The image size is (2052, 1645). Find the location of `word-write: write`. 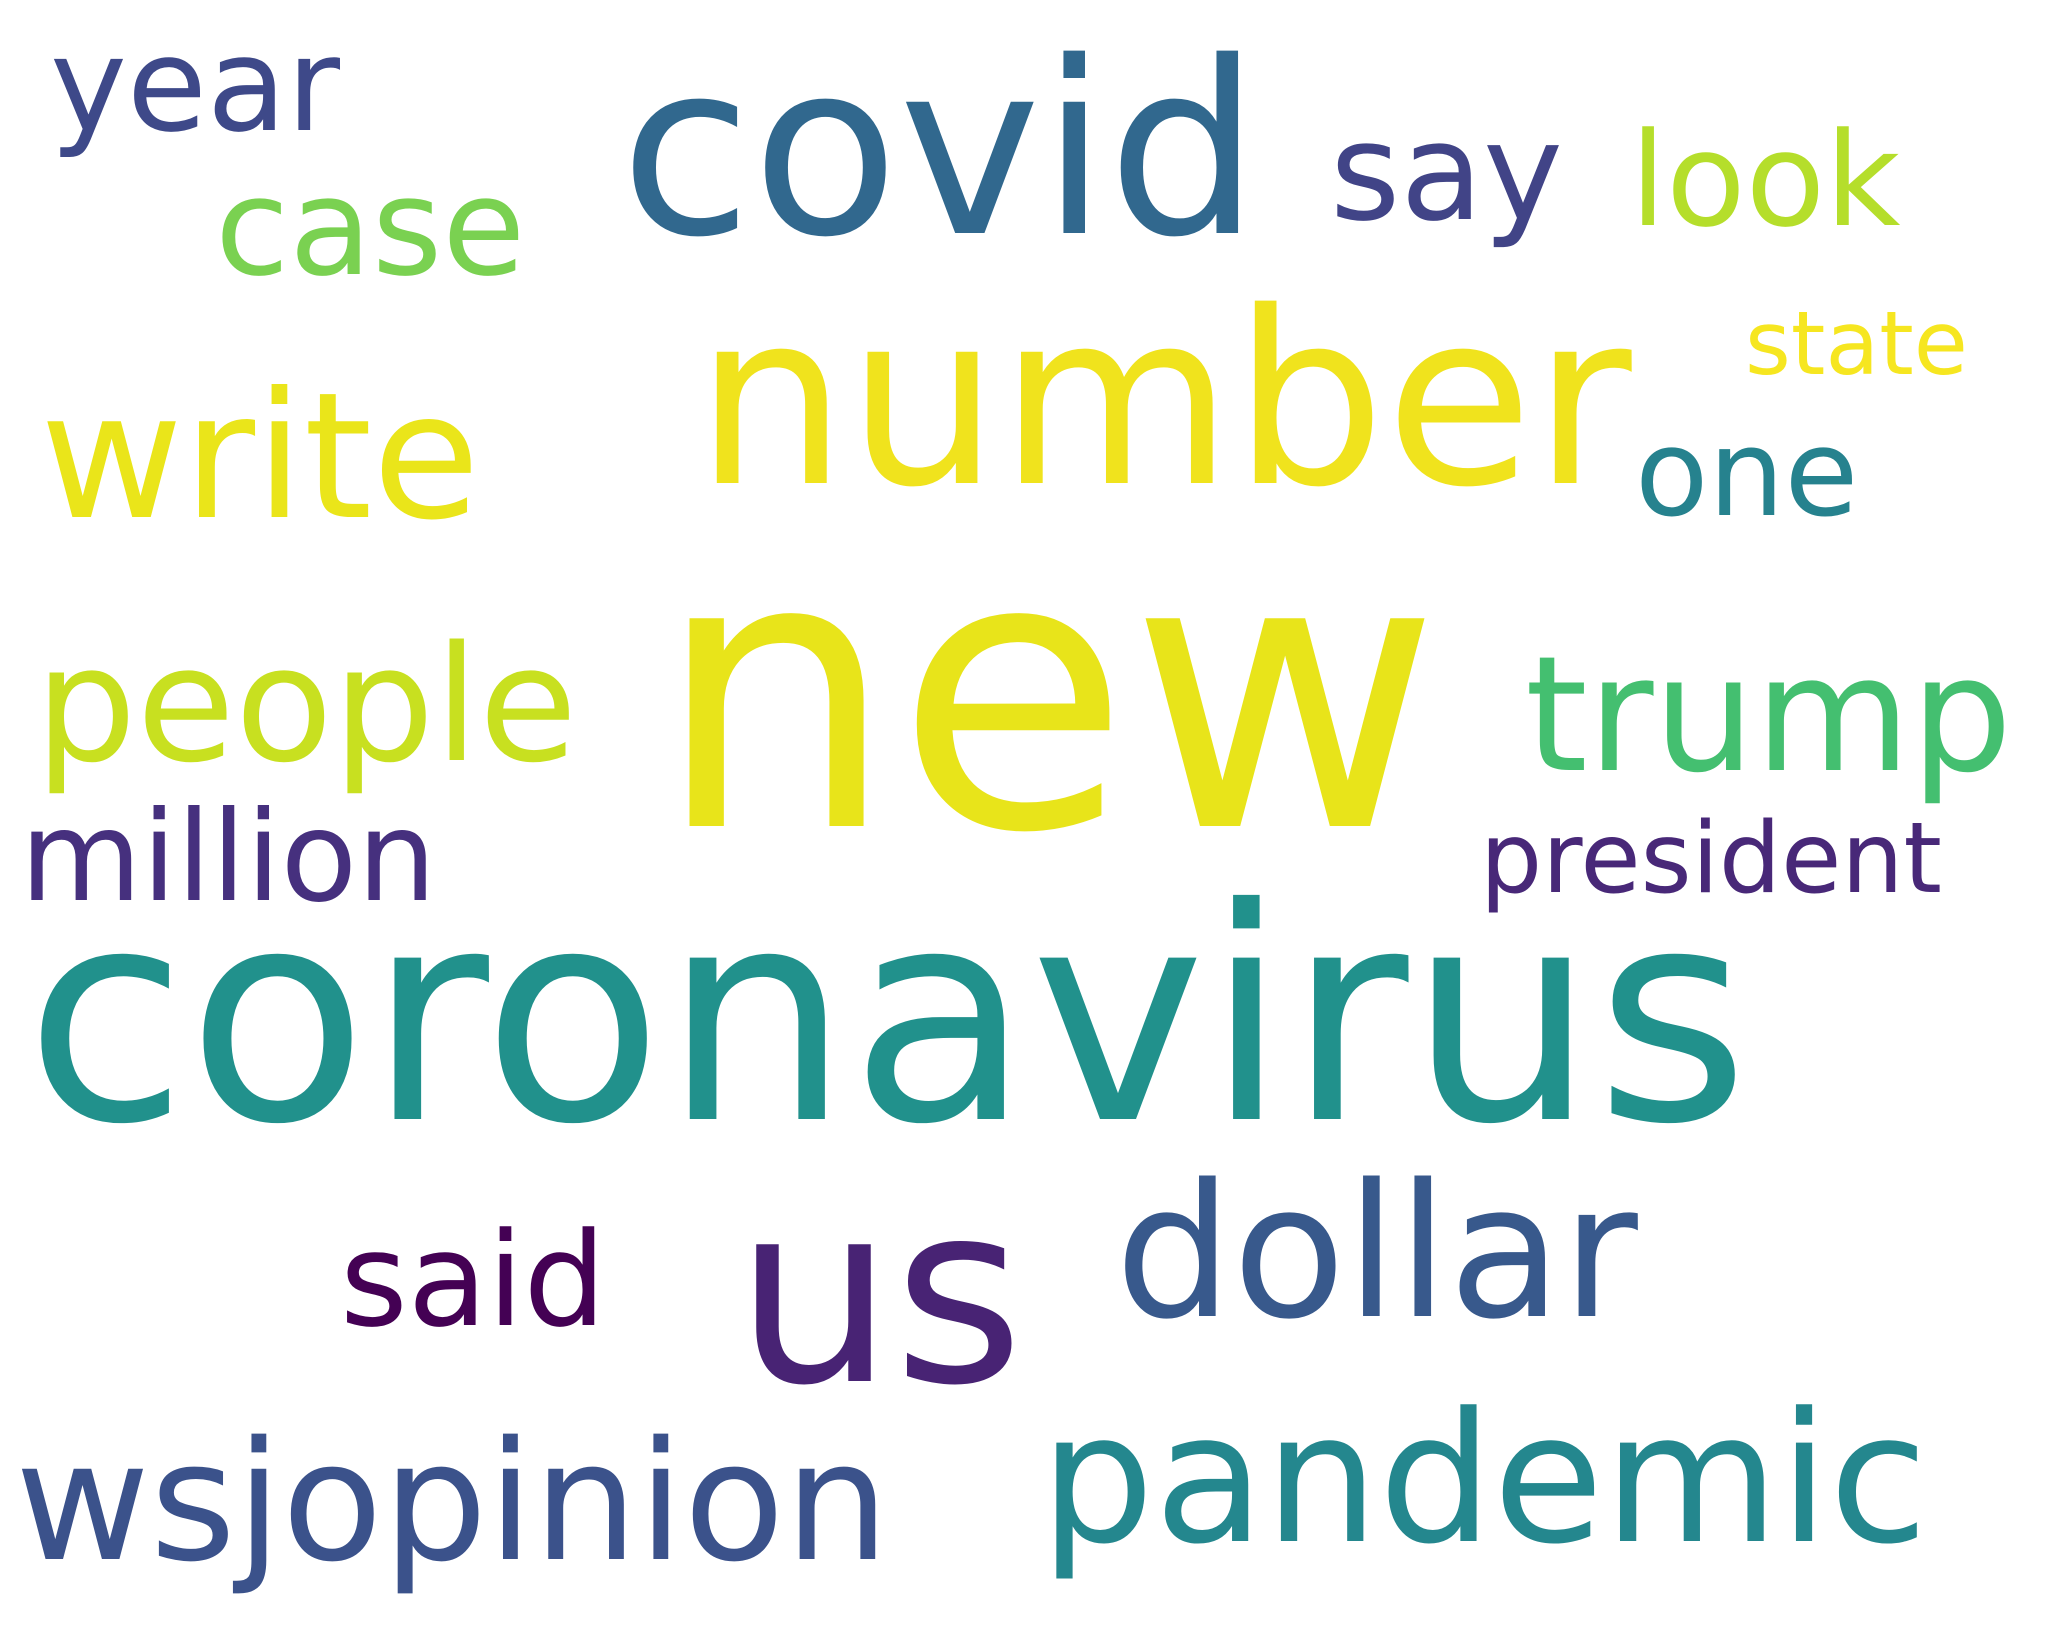

word-write: write is located at coordinates (260, 457).